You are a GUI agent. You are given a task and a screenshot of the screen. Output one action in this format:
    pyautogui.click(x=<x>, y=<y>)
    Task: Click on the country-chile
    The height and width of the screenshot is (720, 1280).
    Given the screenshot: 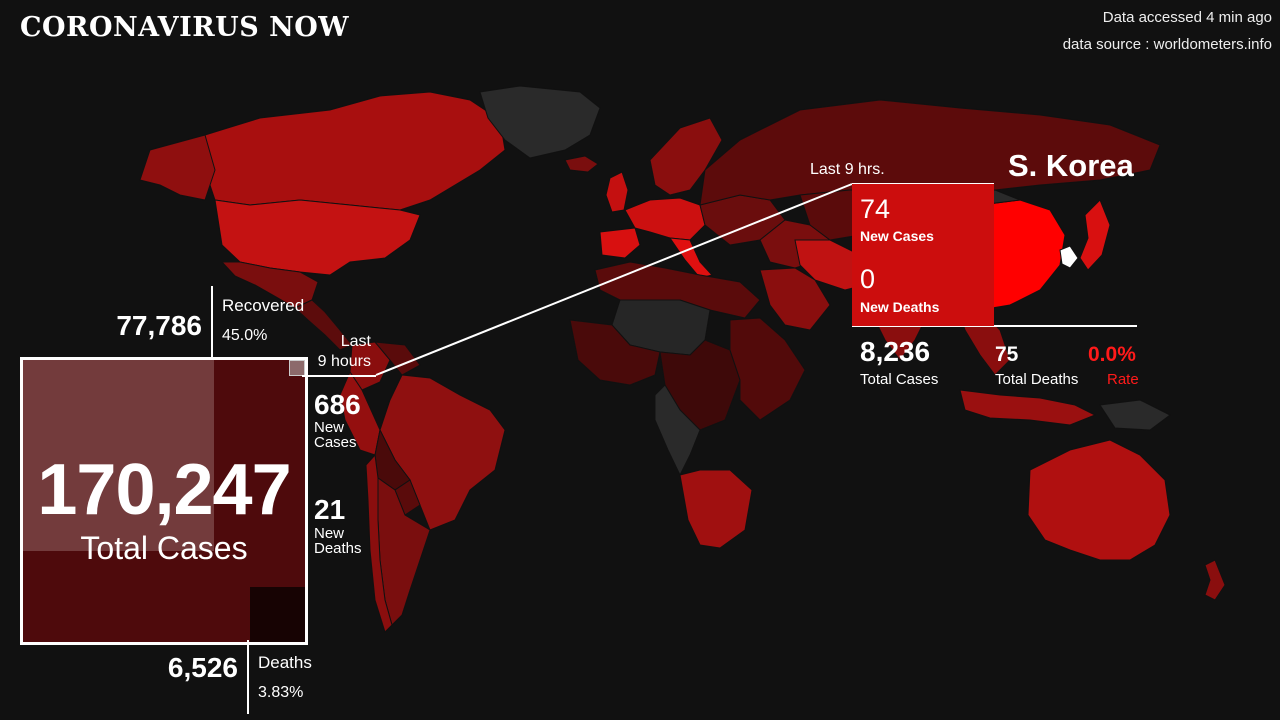 What is the action you would take?
    pyautogui.click(x=379, y=543)
    